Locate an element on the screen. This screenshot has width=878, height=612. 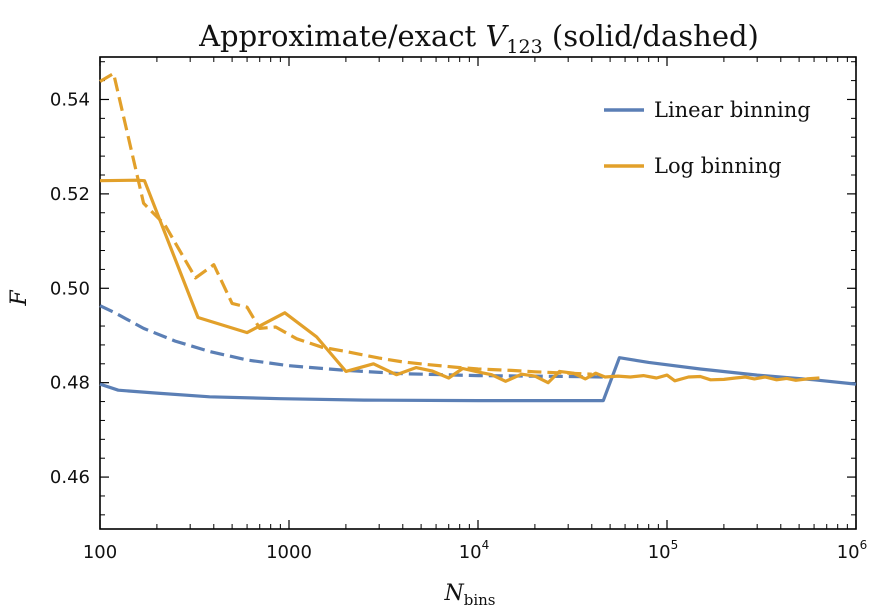
legend-label-linear: Linear binning is located at coordinates (732, 110).